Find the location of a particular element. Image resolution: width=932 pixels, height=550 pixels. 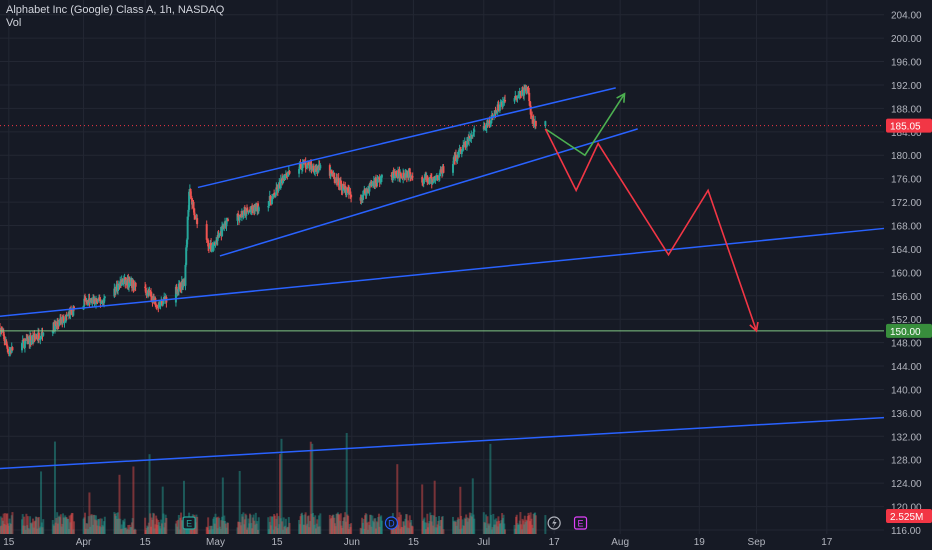

event-marker-dividend: D is located at coordinates (391, 523).